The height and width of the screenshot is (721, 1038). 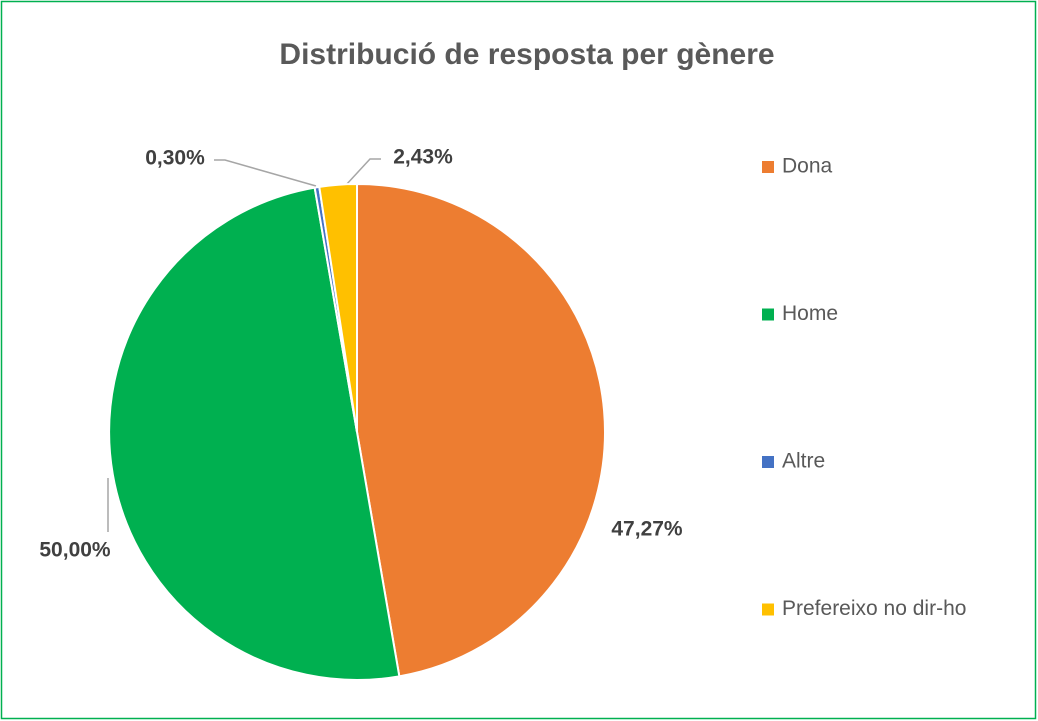 What do you see at coordinates (423, 157) in the screenshot?
I see `data-label: 2,43%` at bounding box center [423, 157].